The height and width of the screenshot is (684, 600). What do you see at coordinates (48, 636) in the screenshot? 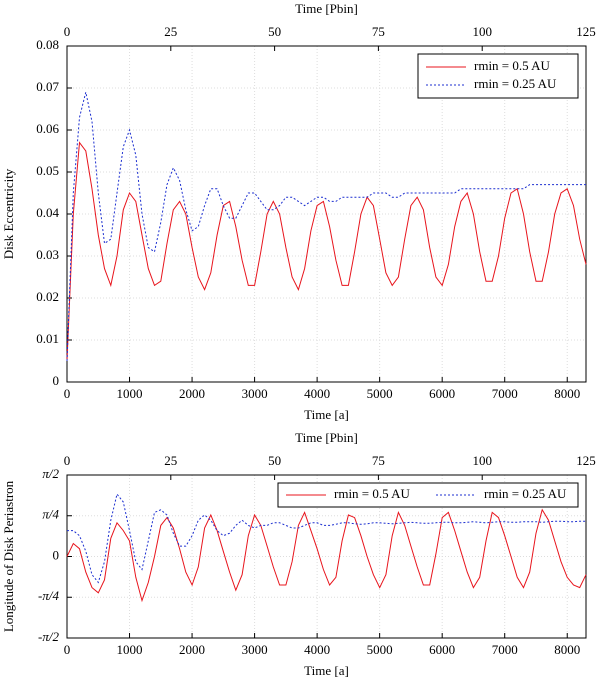
I see `y-tick-label: -π/2` at bounding box center [48, 636].